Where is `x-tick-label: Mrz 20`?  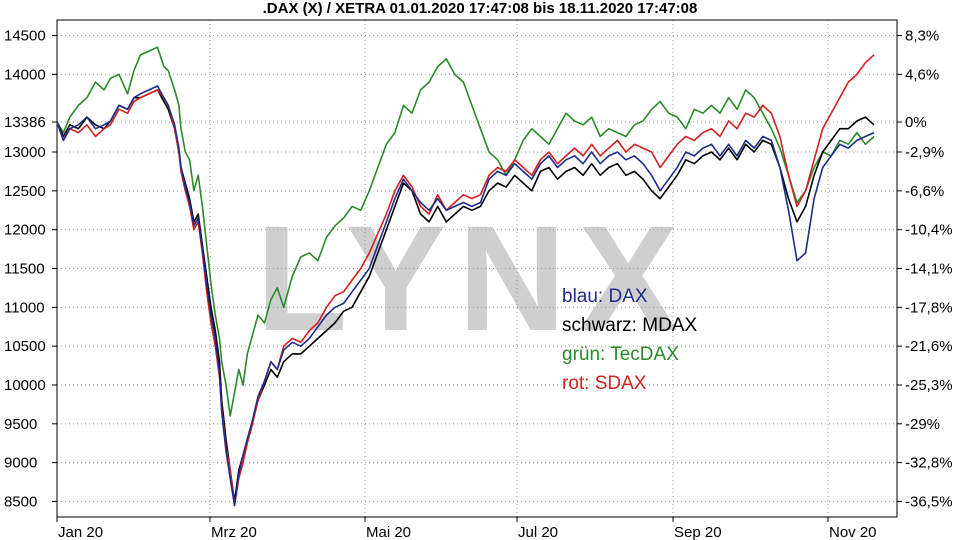
x-tick-label: Mrz 20 is located at coordinates (234, 532).